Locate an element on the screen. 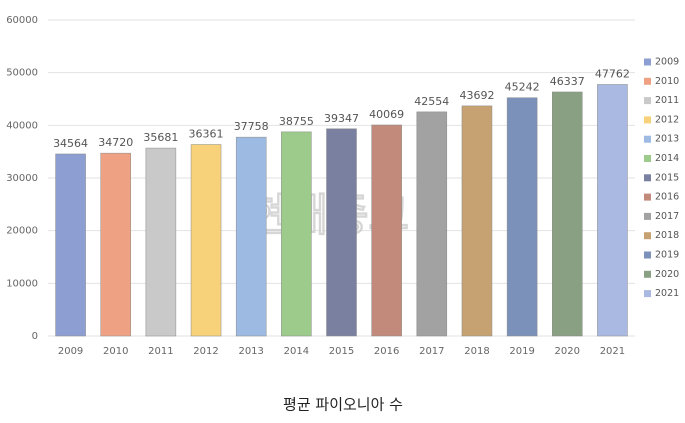  legend-label: 2009 is located at coordinates (667, 62).